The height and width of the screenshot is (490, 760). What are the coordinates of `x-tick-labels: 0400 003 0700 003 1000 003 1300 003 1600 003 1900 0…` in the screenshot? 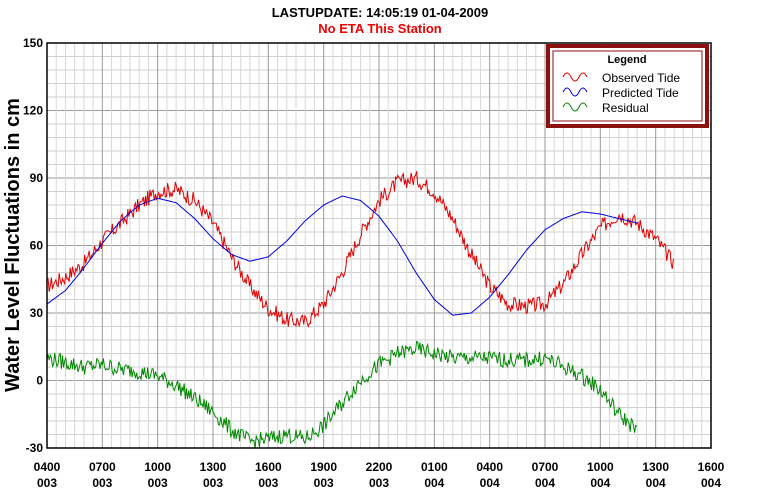 It's located at (379, 475).